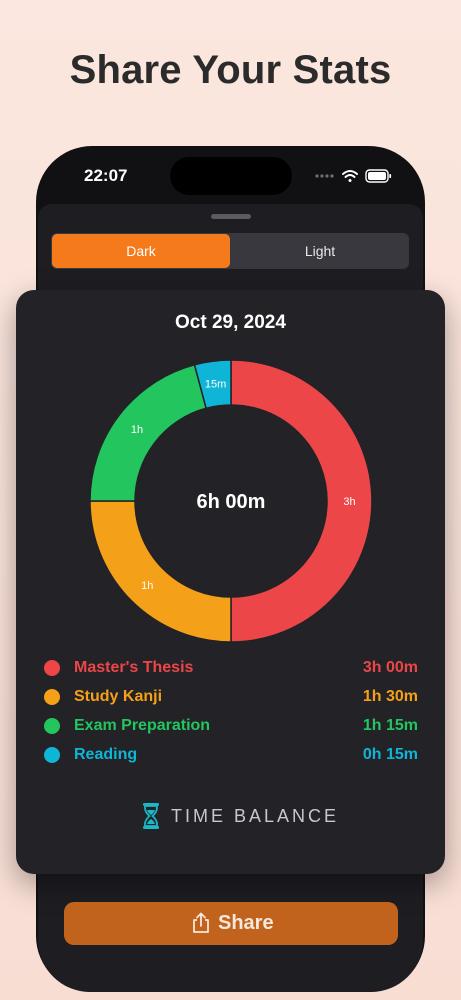  Describe the element at coordinates (231, 216) in the screenshot. I see `sheet-grabber` at that location.